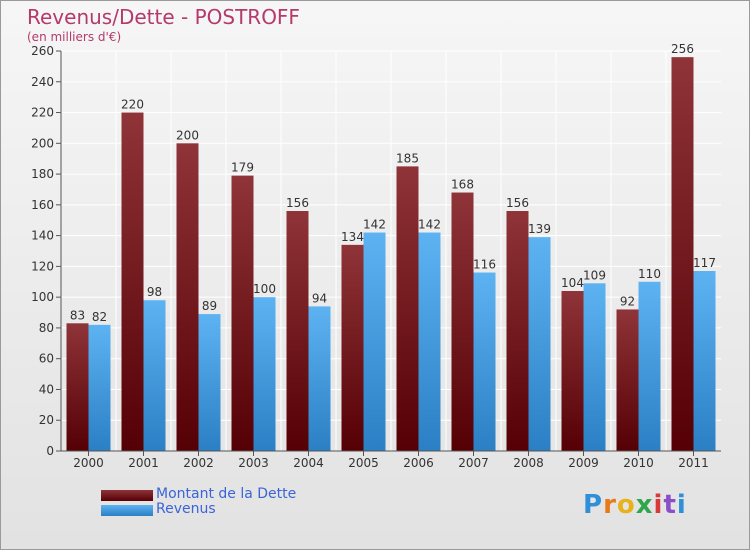 The height and width of the screenshot is (550, 750). What do you see at coordinates (226, 494) in the screenshot?
I see `legend-label-dette: Montant de la Dette` at bounding box center [226, 494].